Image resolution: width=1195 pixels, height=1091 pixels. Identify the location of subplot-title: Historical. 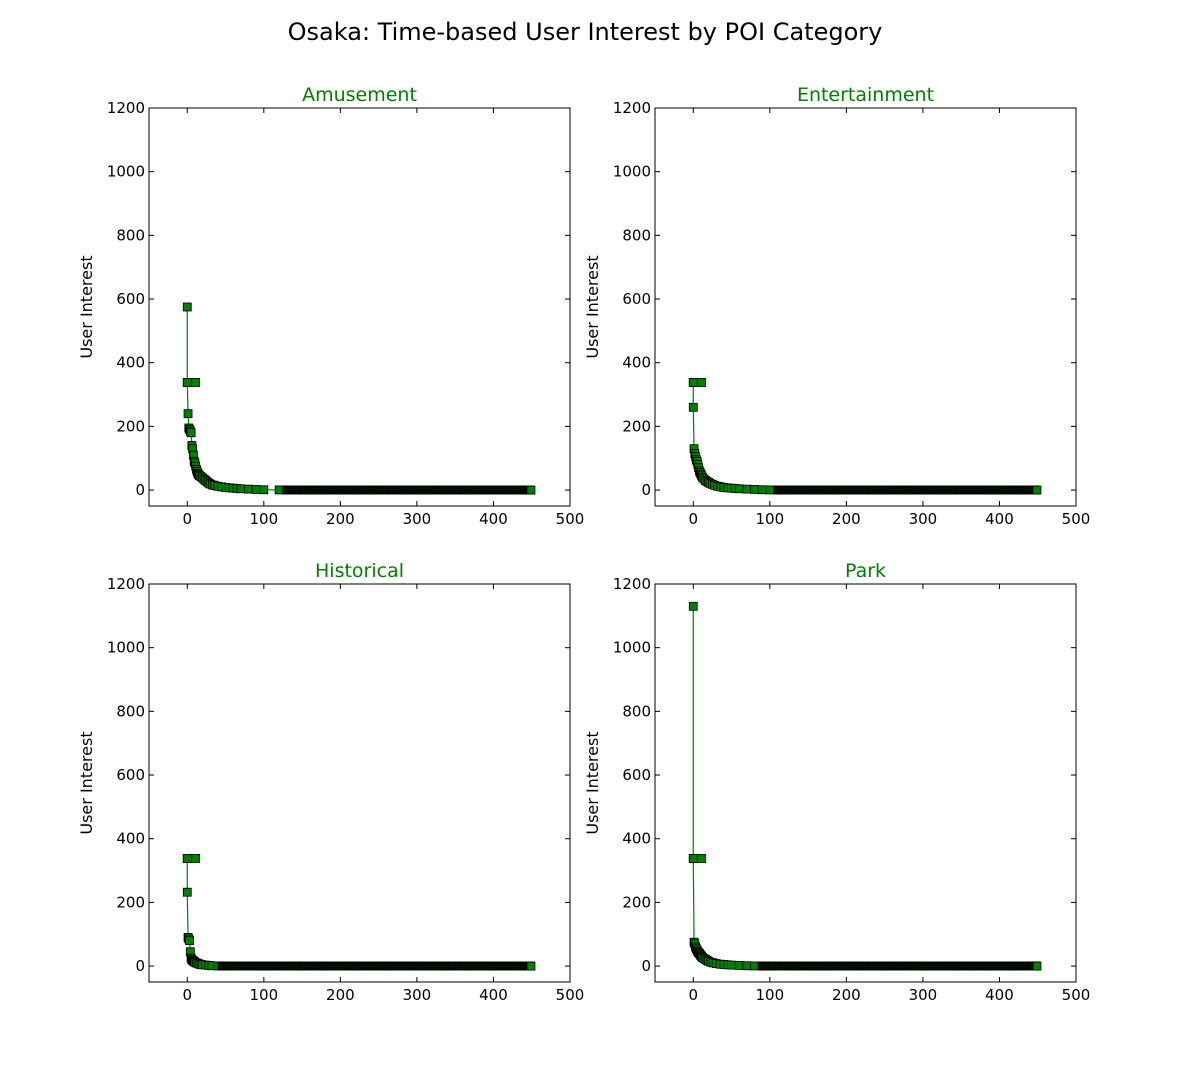
(359, 571).